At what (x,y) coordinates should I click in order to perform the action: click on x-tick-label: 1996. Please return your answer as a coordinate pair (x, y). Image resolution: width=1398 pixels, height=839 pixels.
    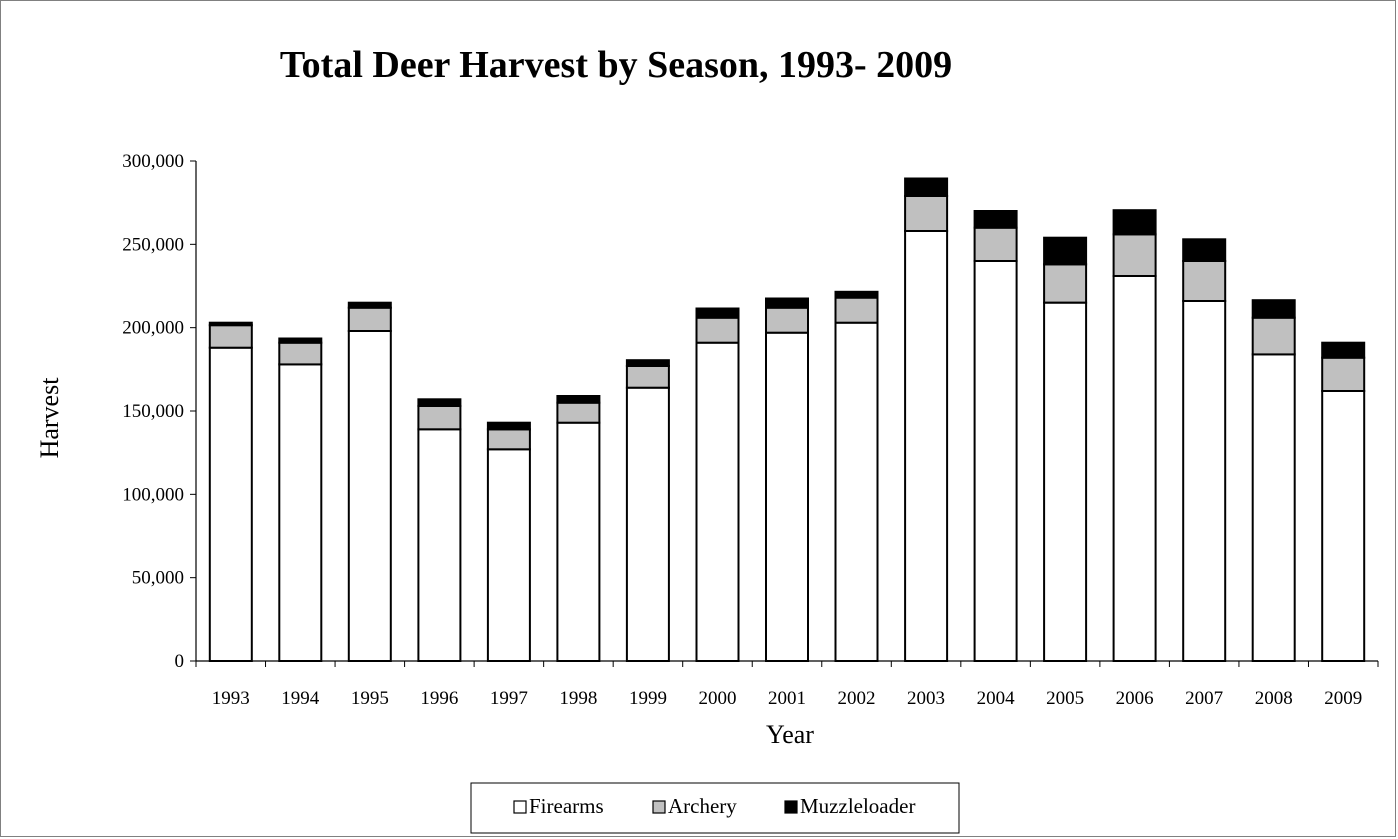
    Looking at the image, I should click on (439, 698).